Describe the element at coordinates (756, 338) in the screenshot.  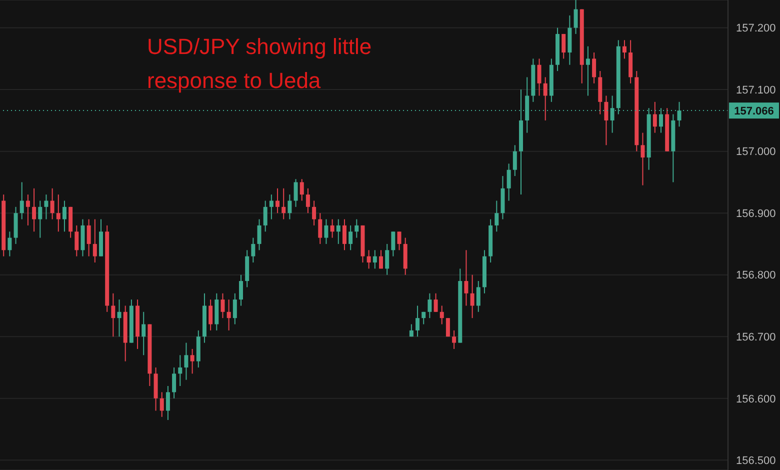
I see `y-tick-label: 156.700` at that location.